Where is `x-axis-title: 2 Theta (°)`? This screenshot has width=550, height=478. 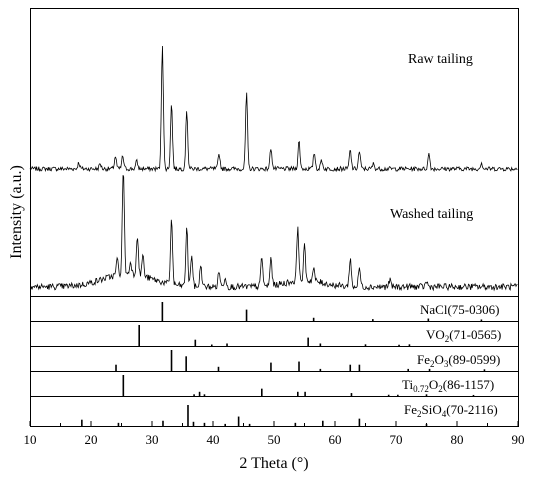 x-axis-title: 2 Theta (°) is located at coordinates (273, 463).